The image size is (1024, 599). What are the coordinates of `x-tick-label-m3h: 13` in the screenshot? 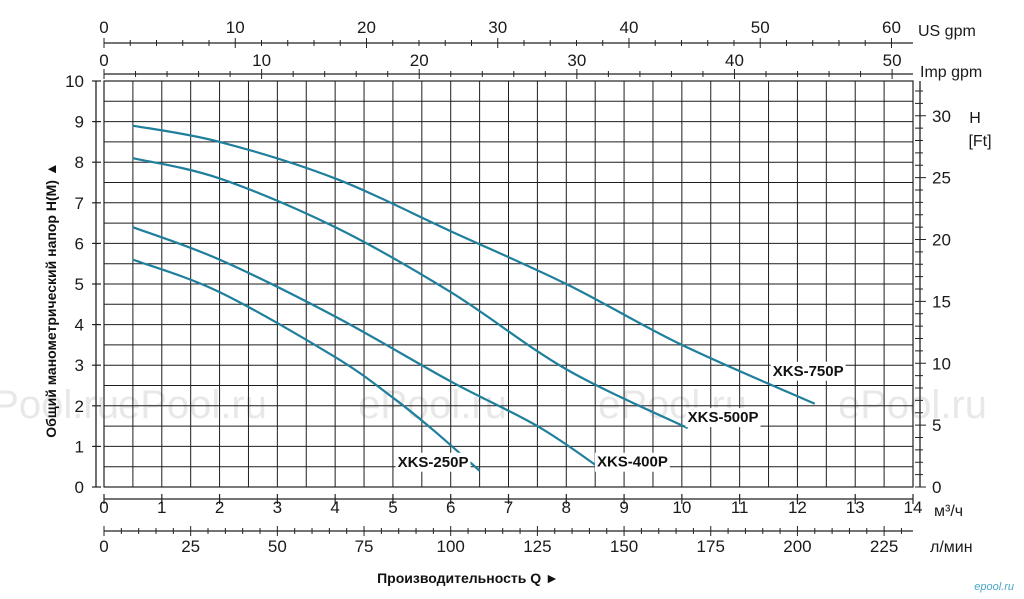 It's located at (855, 507).